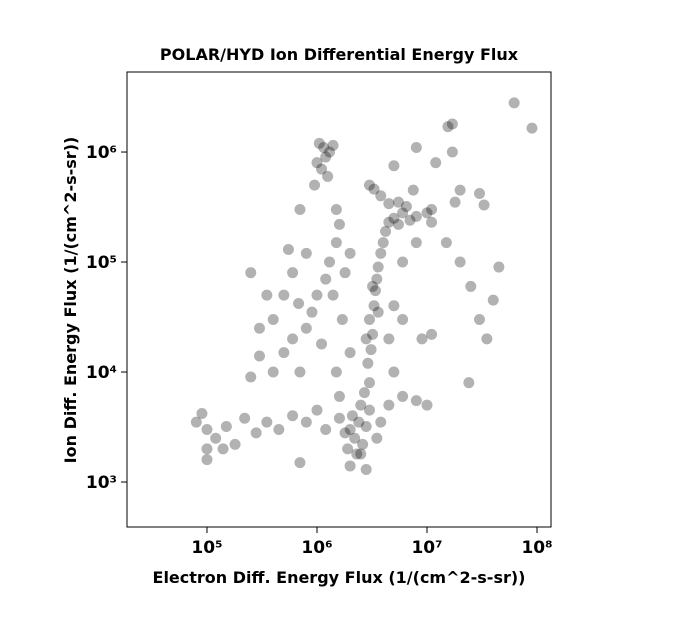 This screenshot has width=677, height=619. I want to click on x-tick-label: 10⁷, so click(426, 548).